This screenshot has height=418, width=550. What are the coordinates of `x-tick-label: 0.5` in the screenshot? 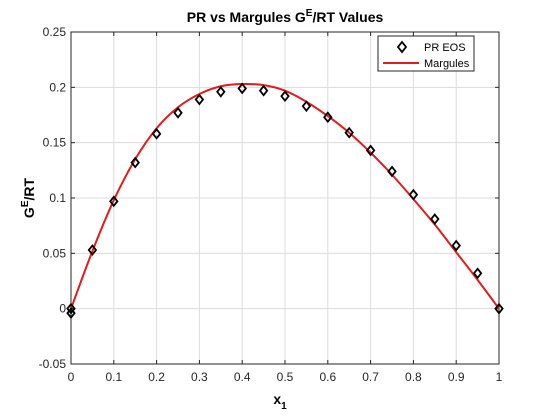 It's located at (285, 377).